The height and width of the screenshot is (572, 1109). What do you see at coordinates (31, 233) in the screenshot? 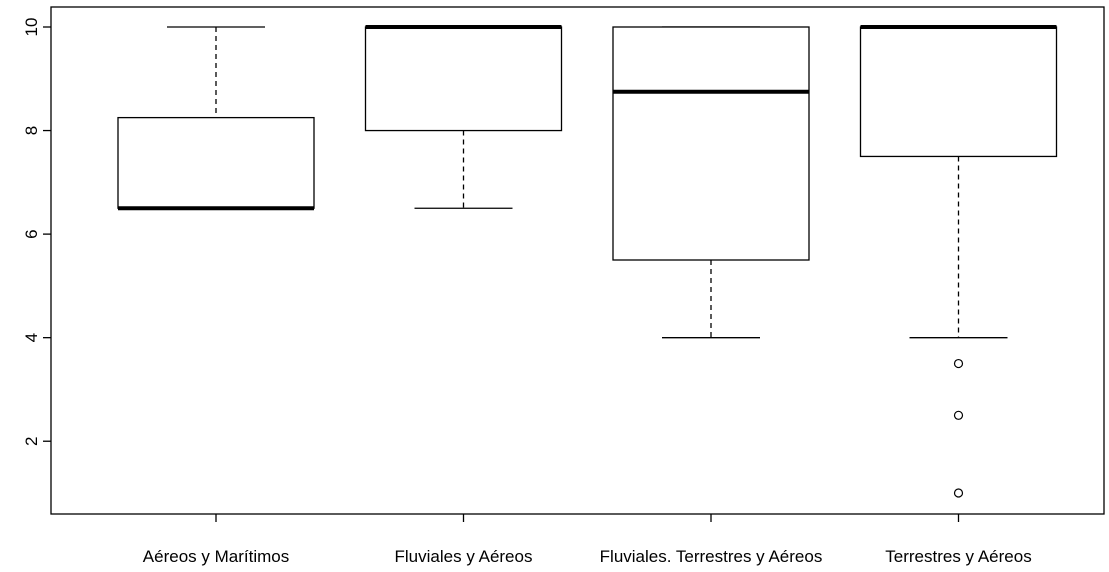
I see `y-tick-label: 6` at bounding box center [31, 233].